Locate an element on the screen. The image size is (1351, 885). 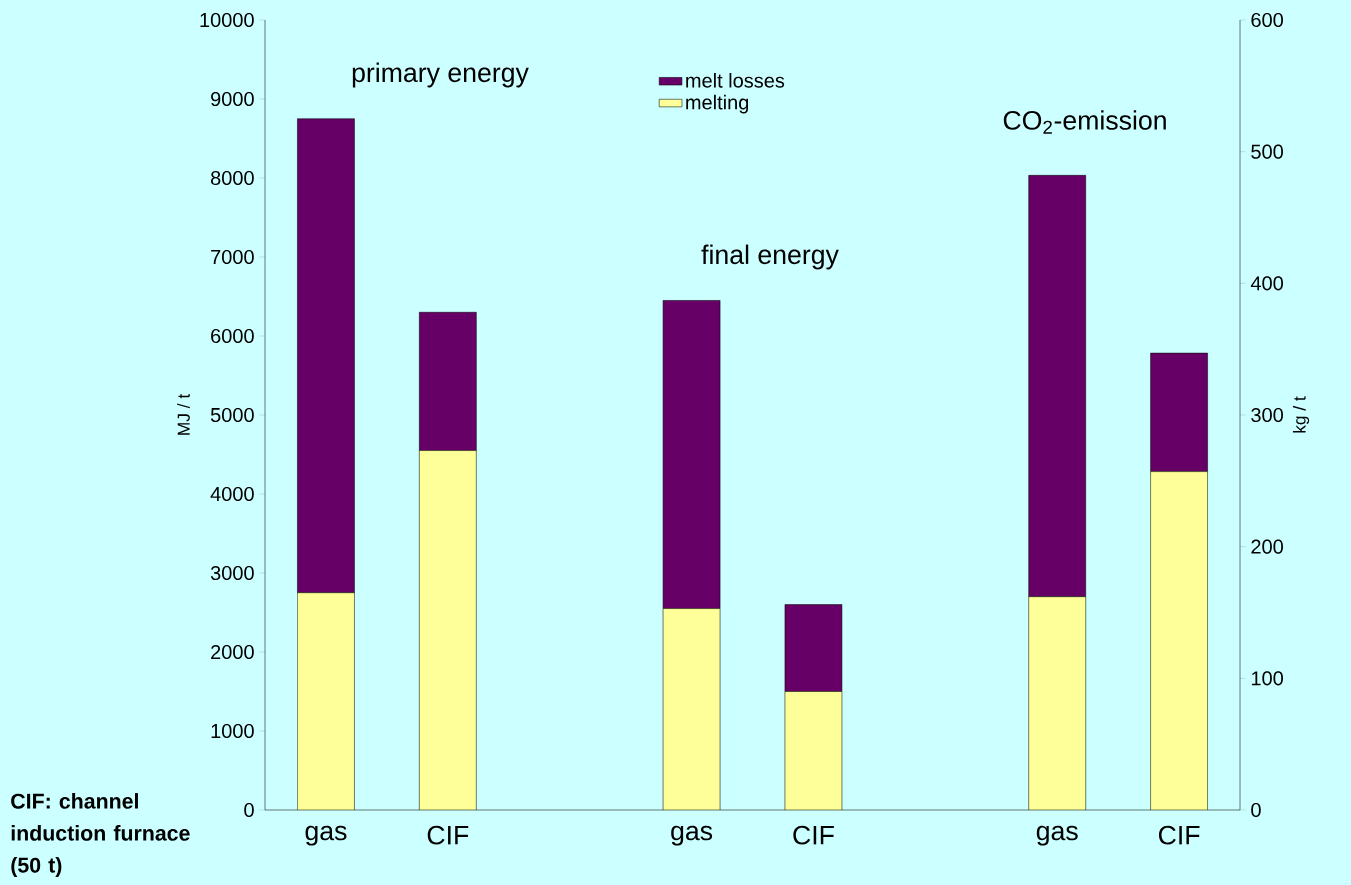
text: CIF: channel induction furnace (50 t) is located at coordinates (100, 835).